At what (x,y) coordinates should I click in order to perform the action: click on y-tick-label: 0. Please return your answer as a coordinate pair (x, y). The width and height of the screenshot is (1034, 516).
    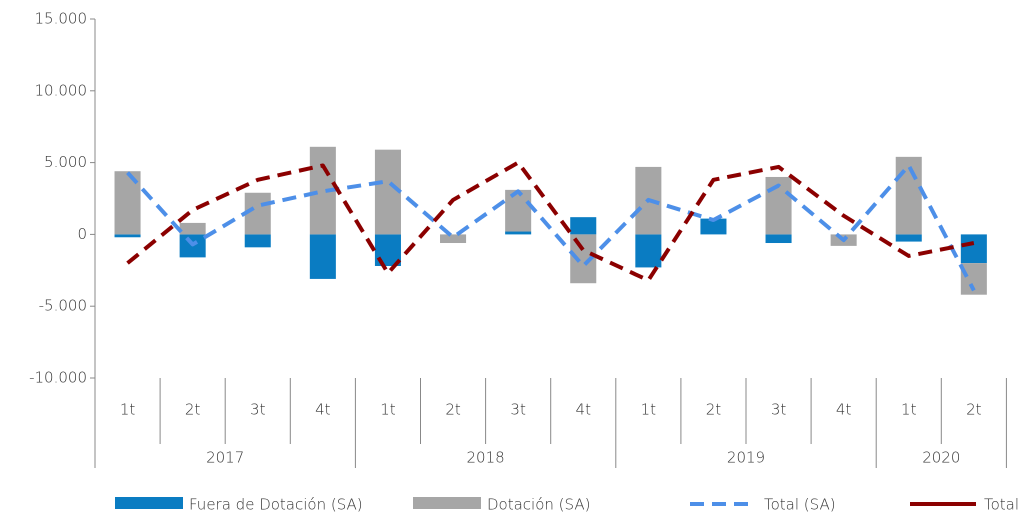
    Looking at the image, I should click on (82, 234).